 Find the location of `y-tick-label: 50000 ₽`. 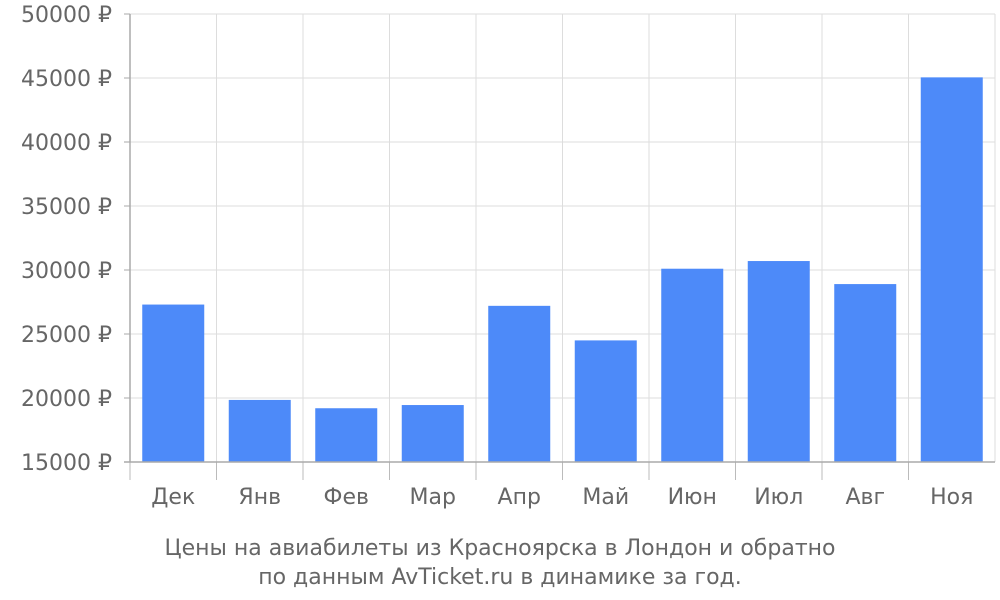

y-tick-label: 50000 ₽ is located at coordinates (66, 15).